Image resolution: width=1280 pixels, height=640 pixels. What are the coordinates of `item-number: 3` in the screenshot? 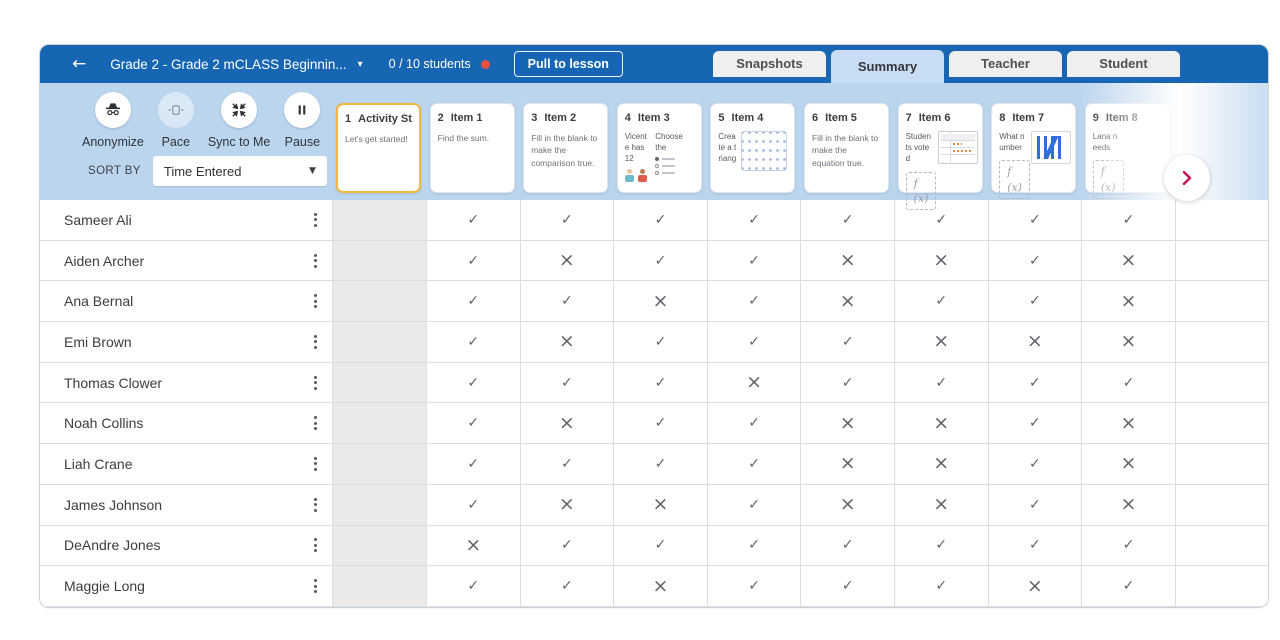 It's located at (534, 118).